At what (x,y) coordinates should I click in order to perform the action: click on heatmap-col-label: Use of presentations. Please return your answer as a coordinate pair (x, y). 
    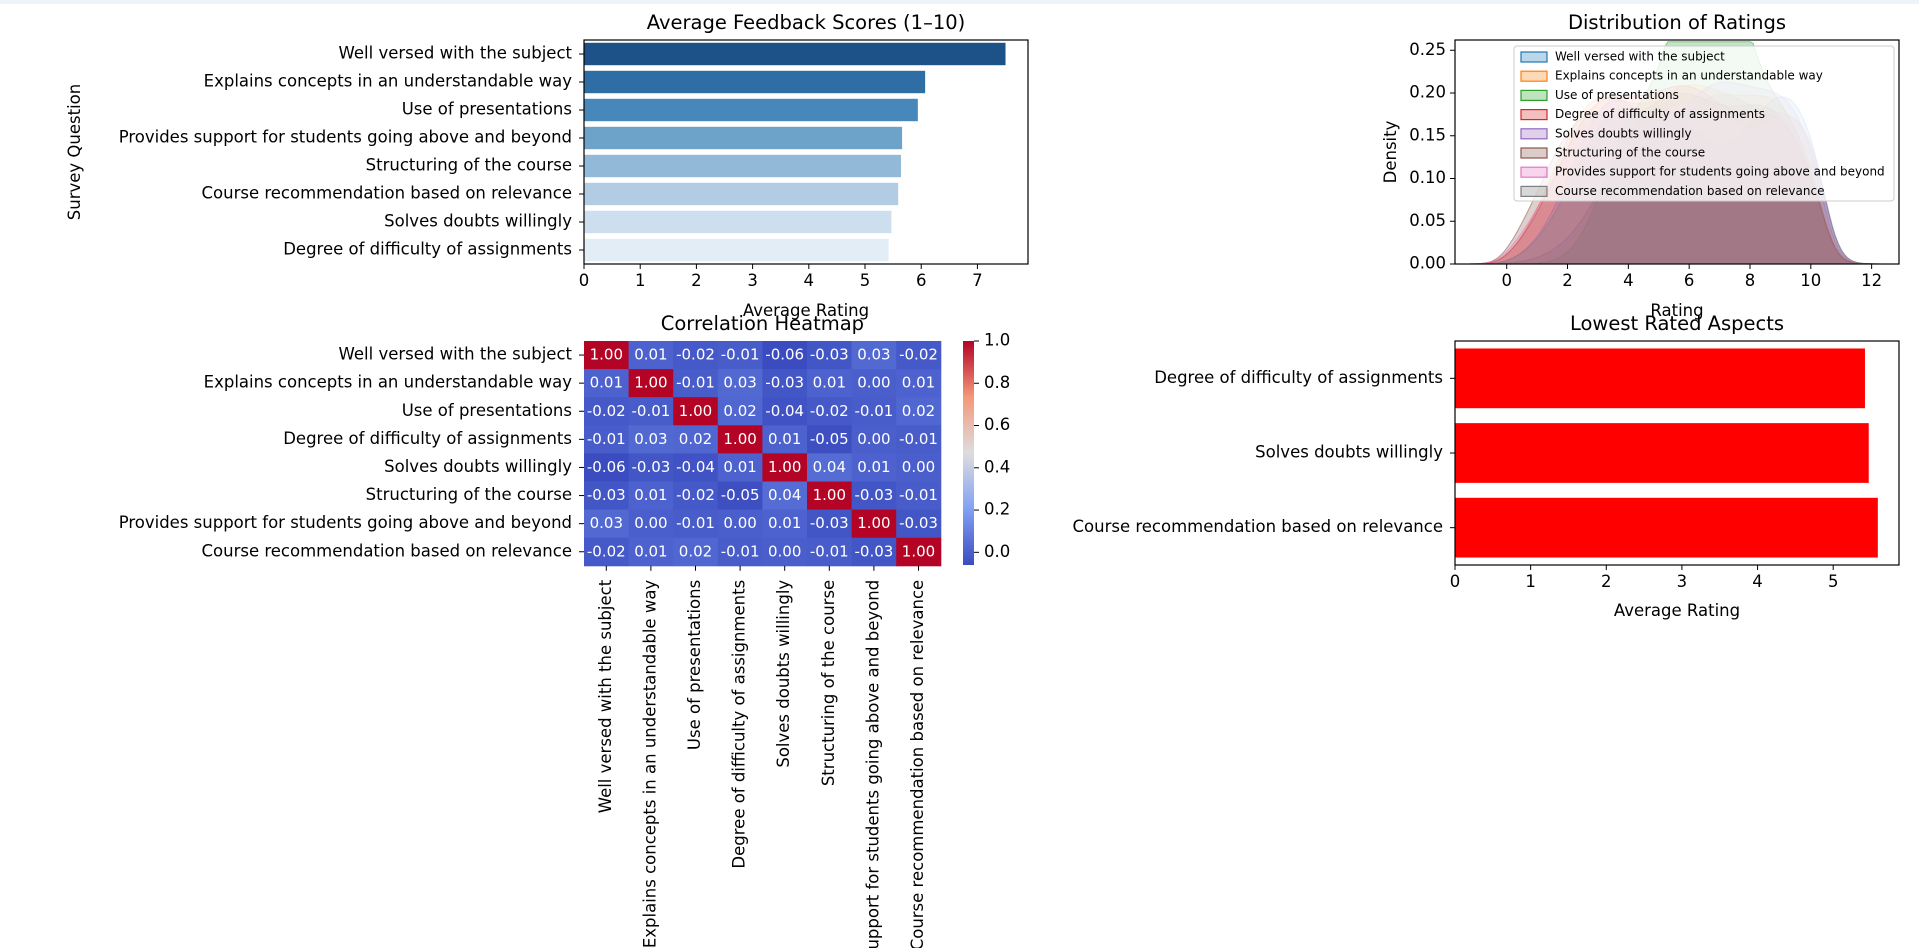
    Looking at the image, I should click on (694, 665).